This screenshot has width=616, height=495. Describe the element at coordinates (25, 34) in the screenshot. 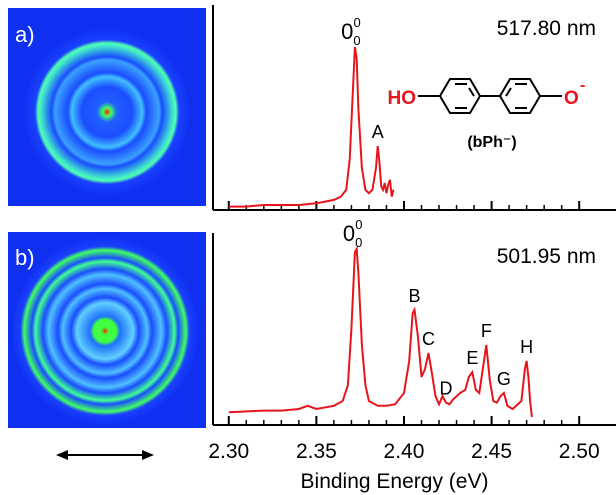

I see `panel-label: a)` at that location.